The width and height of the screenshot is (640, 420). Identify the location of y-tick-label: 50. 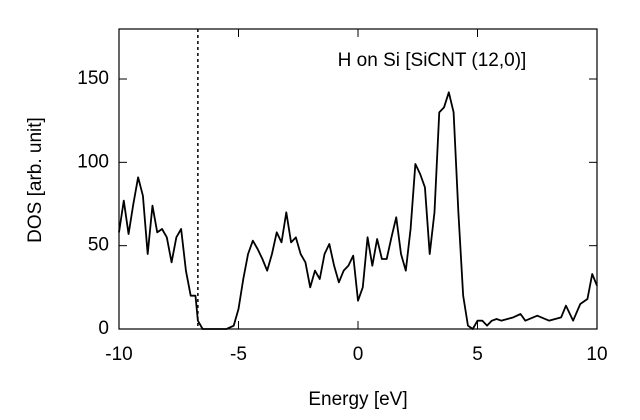
(98, 245).